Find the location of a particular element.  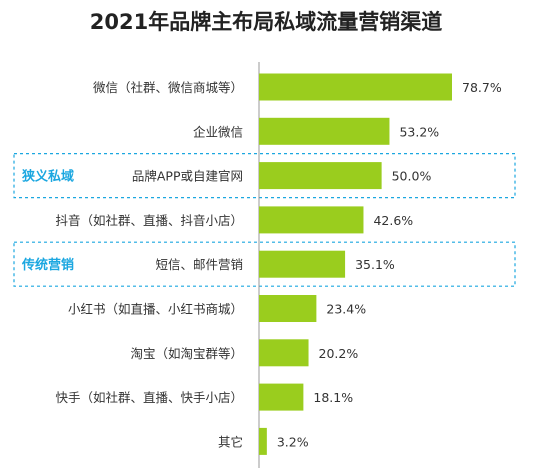

category-label: 品牌APP或自建官网 is located at coordinates (187, 176).